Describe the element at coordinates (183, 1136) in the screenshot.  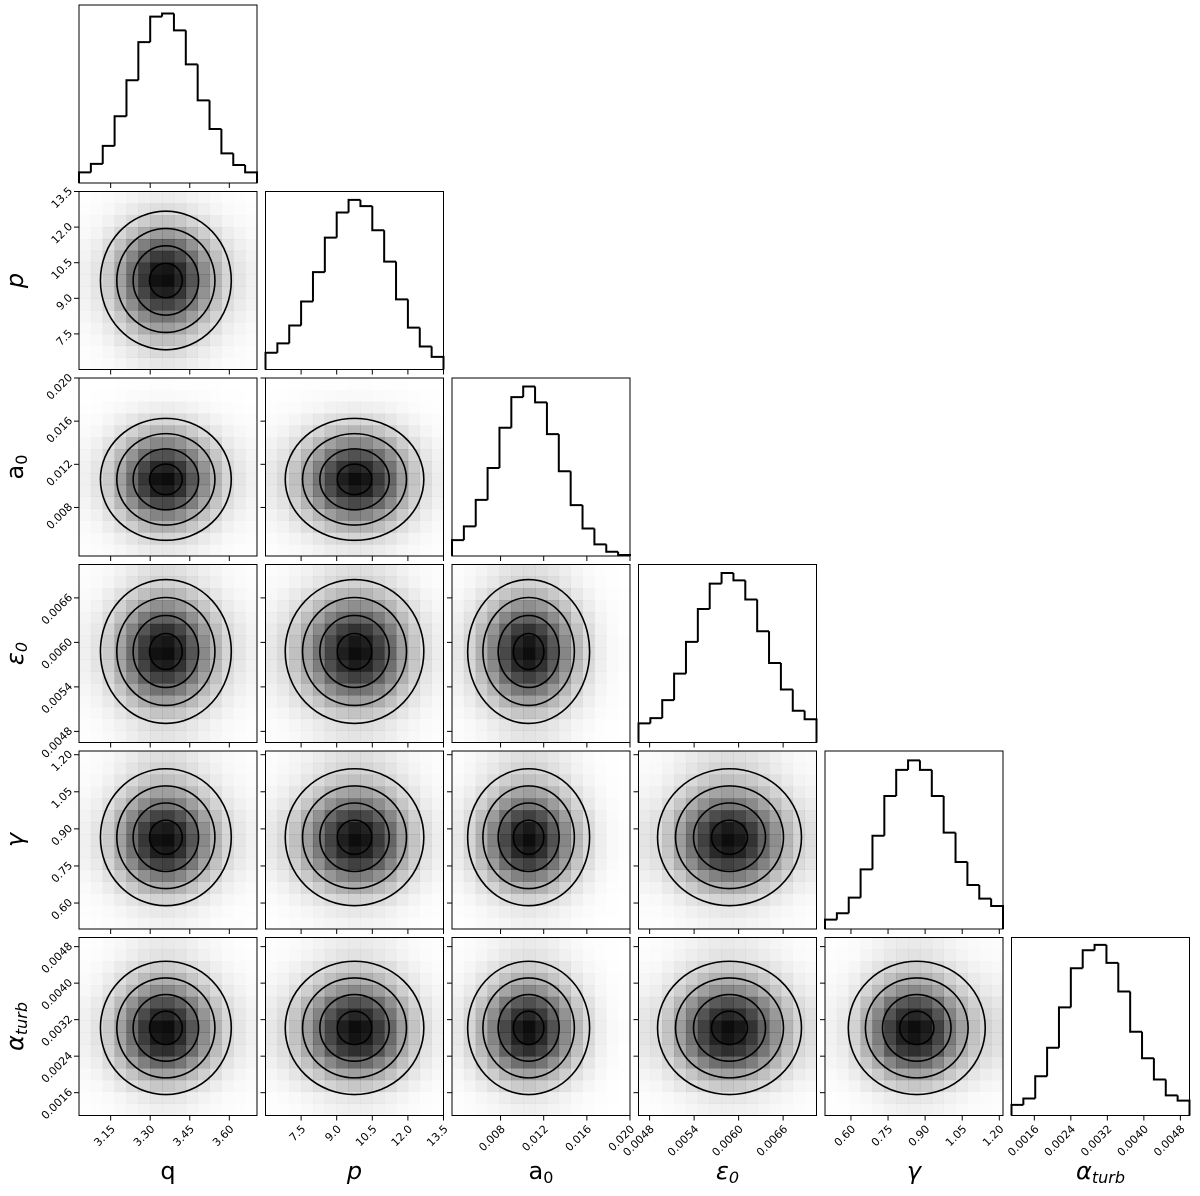
I see `x-tick-label: 3.45` at that location.